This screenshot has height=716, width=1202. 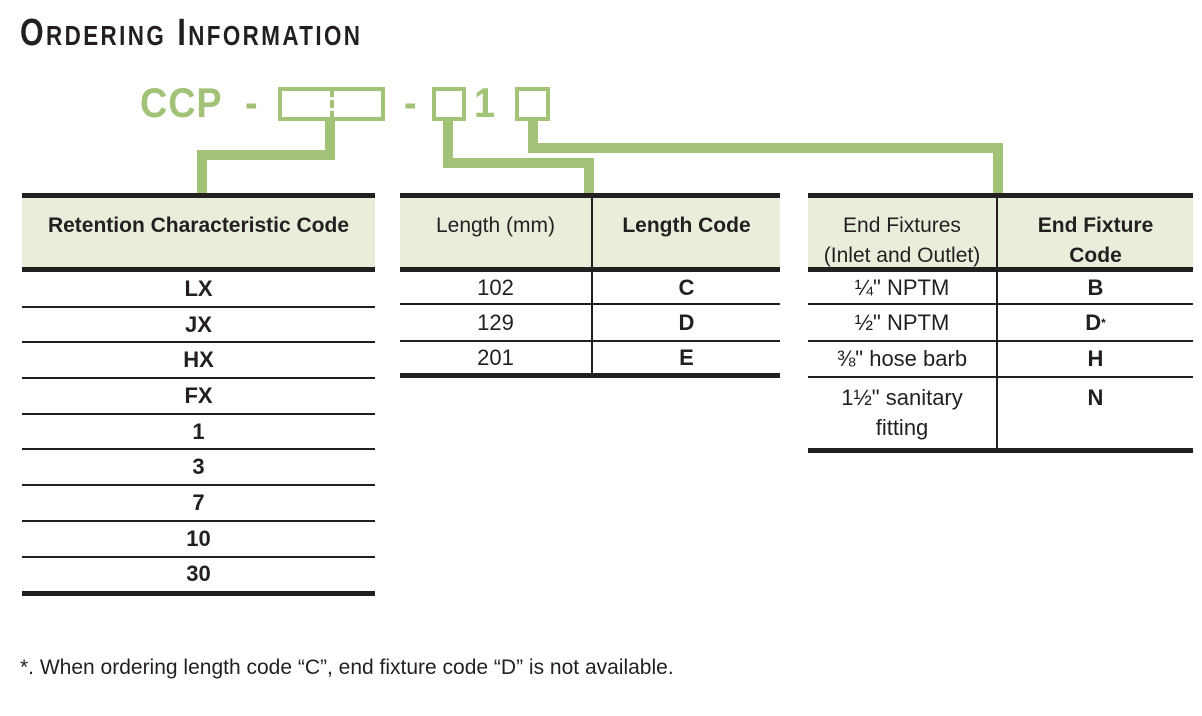 I want to click on end-fixture-code-value: D *, so click(x=1095, y=322).